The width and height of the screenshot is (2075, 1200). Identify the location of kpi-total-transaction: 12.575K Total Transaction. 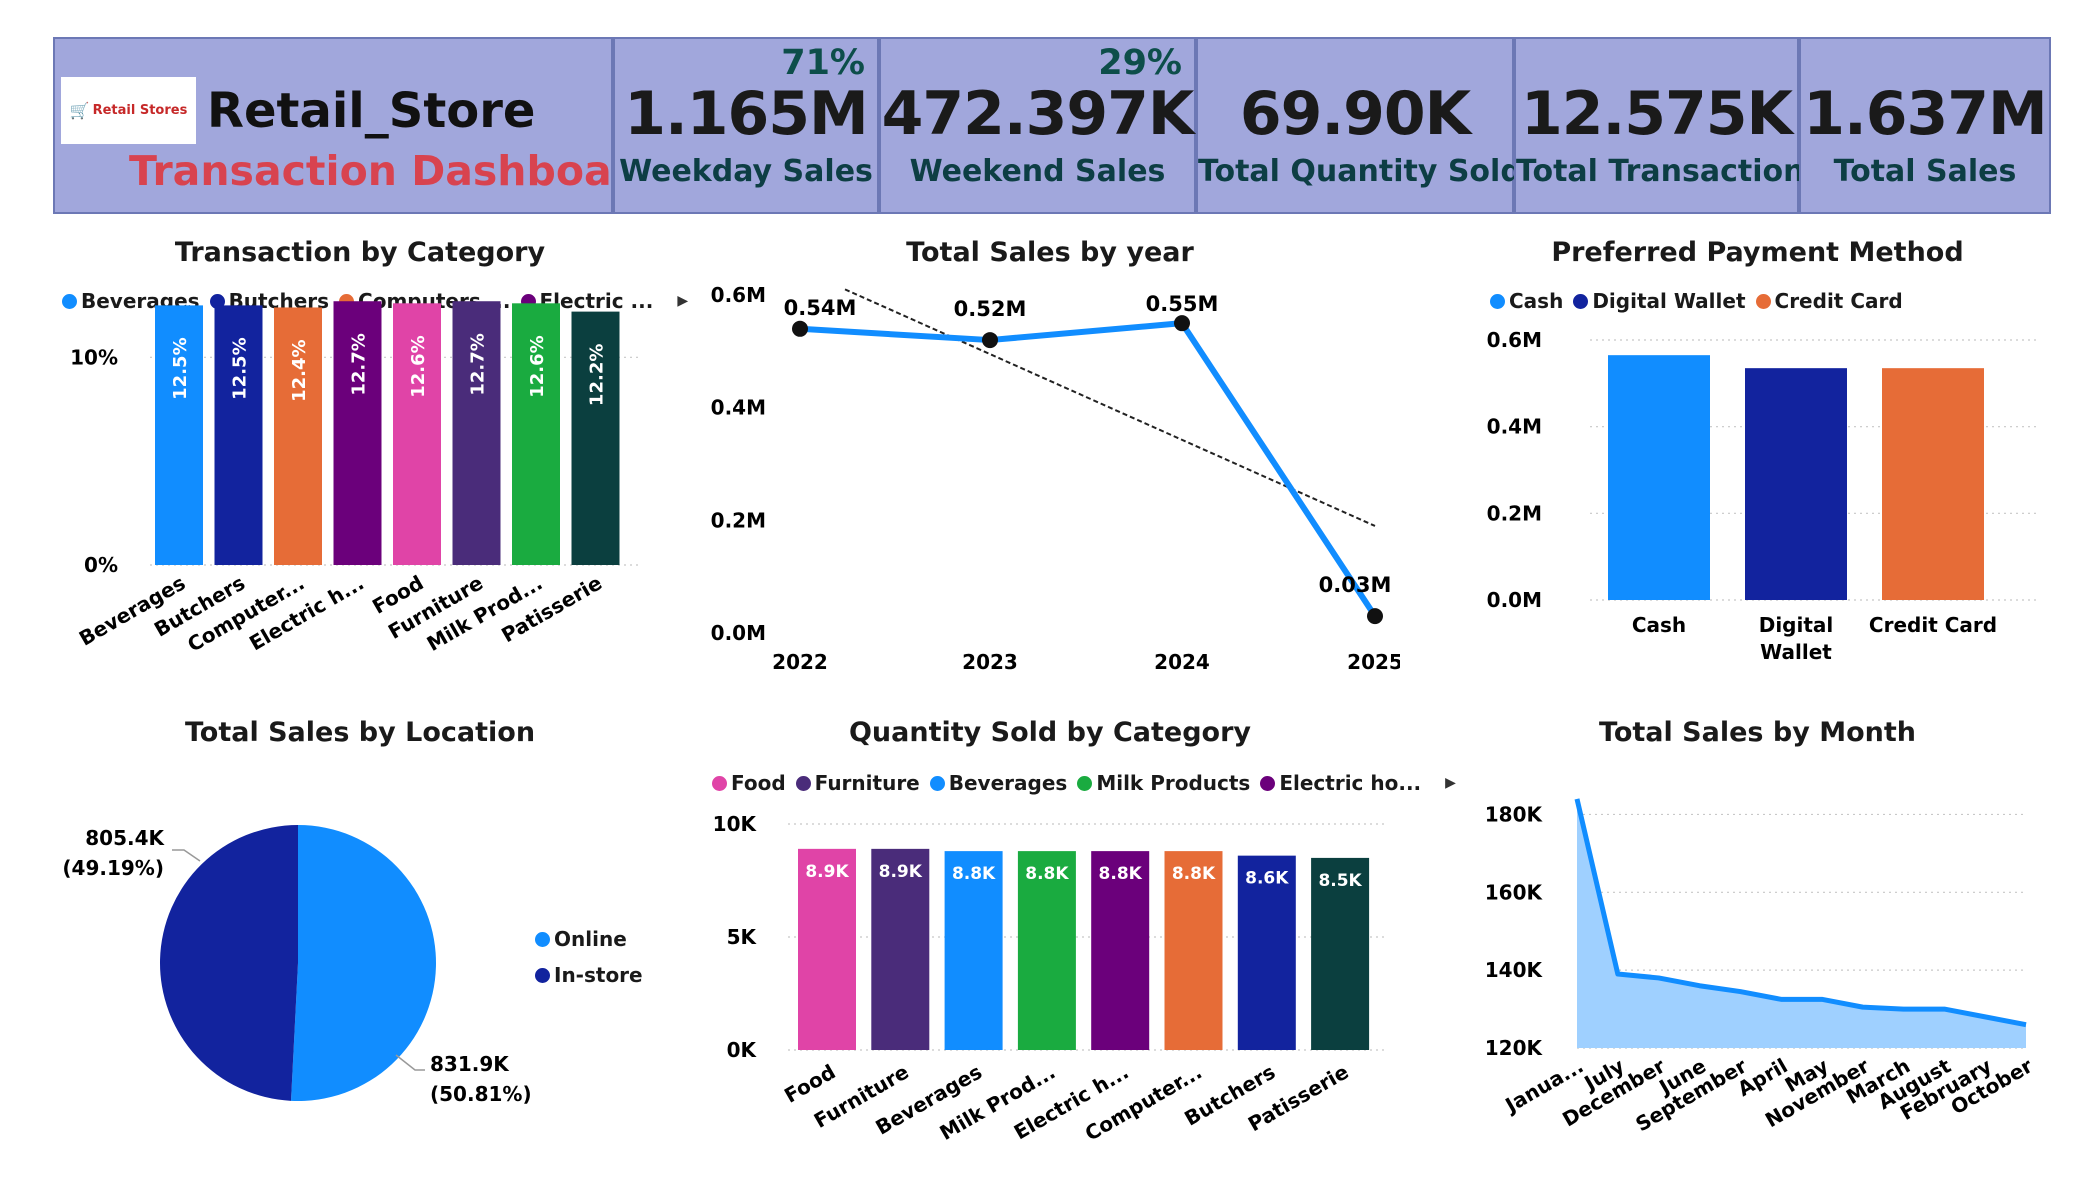
(1659, 125).